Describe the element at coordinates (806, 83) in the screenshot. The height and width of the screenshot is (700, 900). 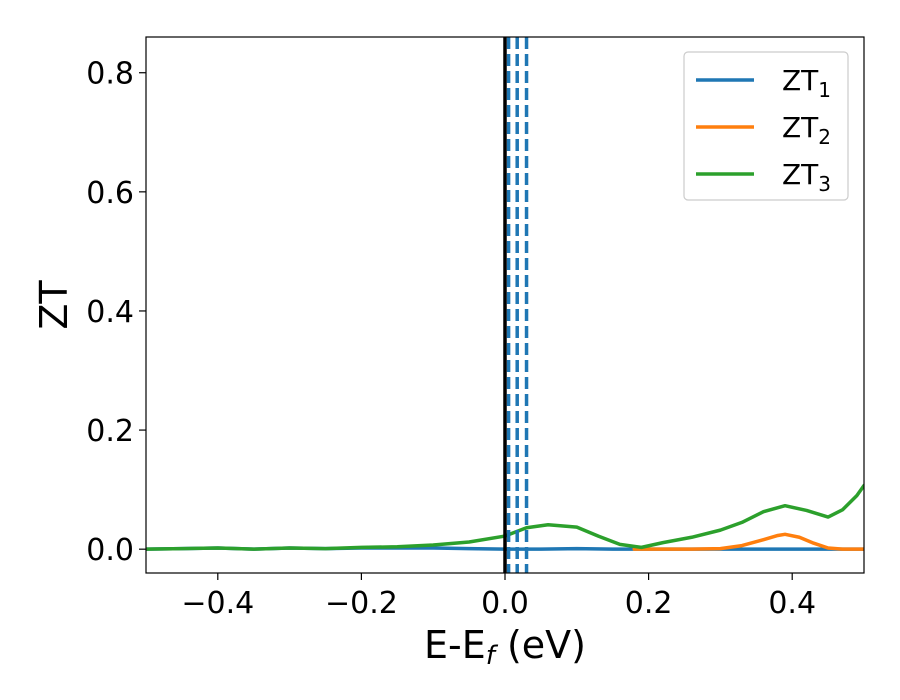
I see `legend-label-zt1: ZT1` at that location.